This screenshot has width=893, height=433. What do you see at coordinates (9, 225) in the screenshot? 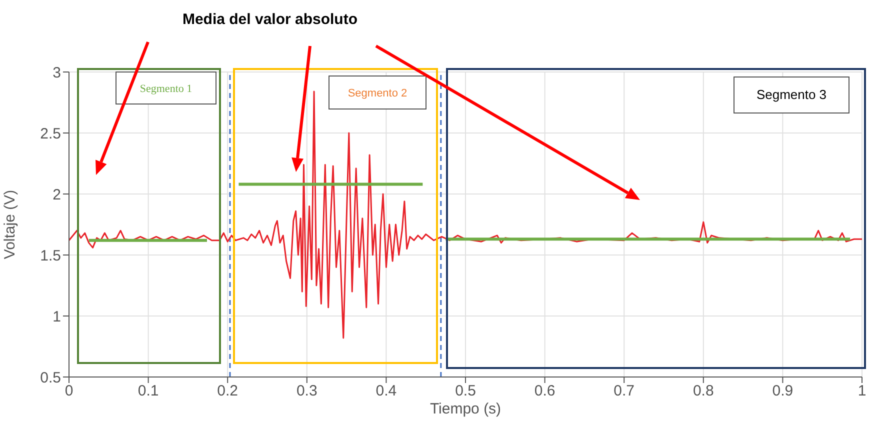
I see `y-axis-title: Voltaje (V)` at bounding box center [9, 225].